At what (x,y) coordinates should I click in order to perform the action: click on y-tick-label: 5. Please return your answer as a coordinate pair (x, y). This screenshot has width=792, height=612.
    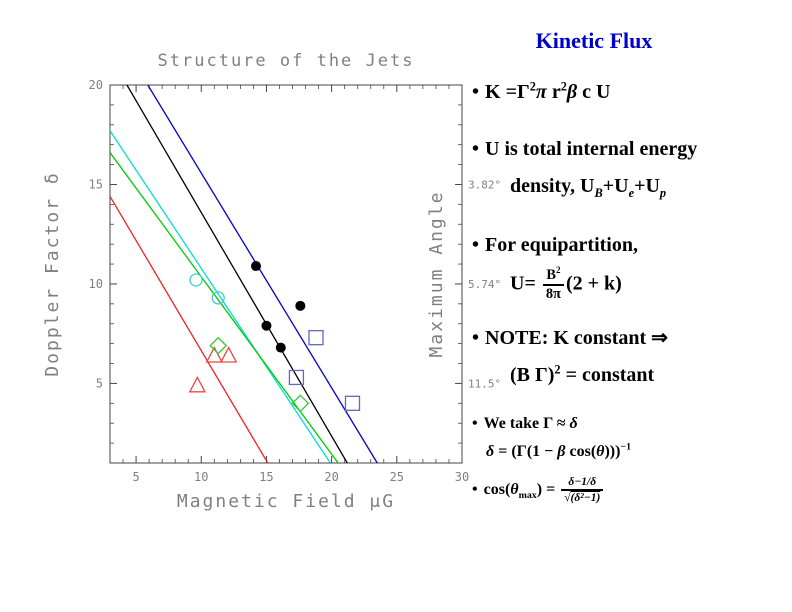
    Looking at the image, I should click on (99, 383).